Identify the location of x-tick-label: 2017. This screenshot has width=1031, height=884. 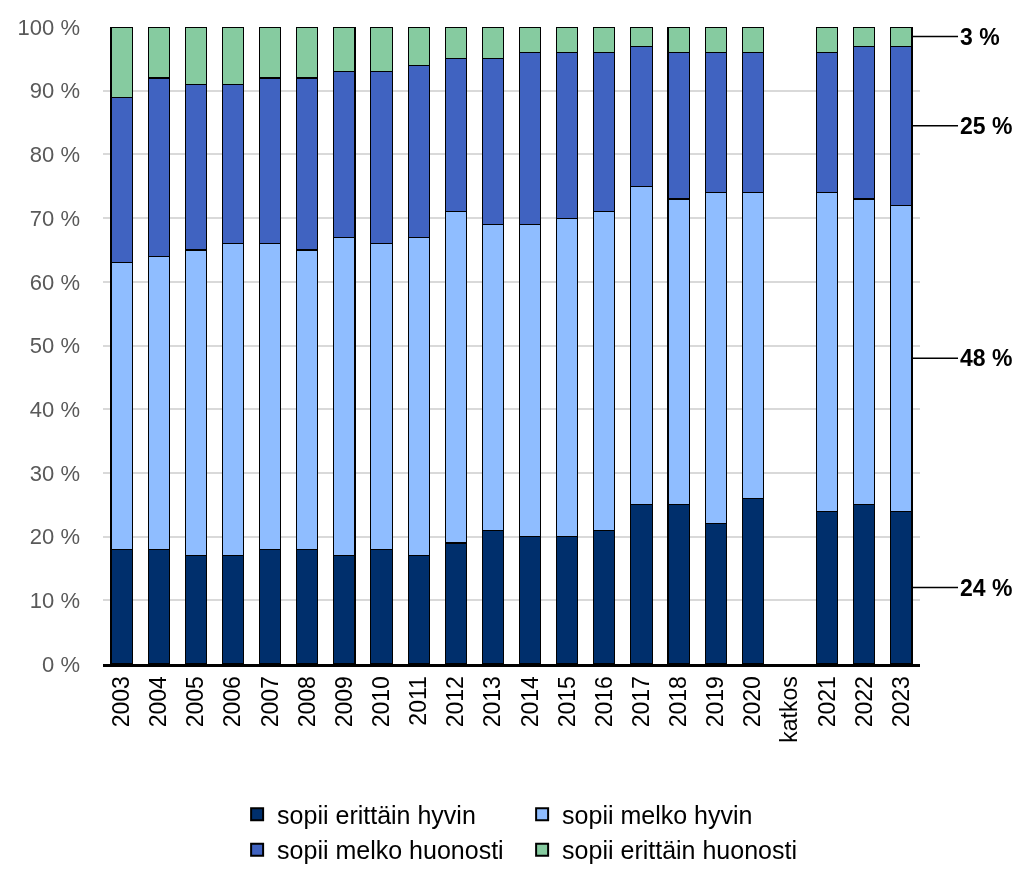
(640, 702).